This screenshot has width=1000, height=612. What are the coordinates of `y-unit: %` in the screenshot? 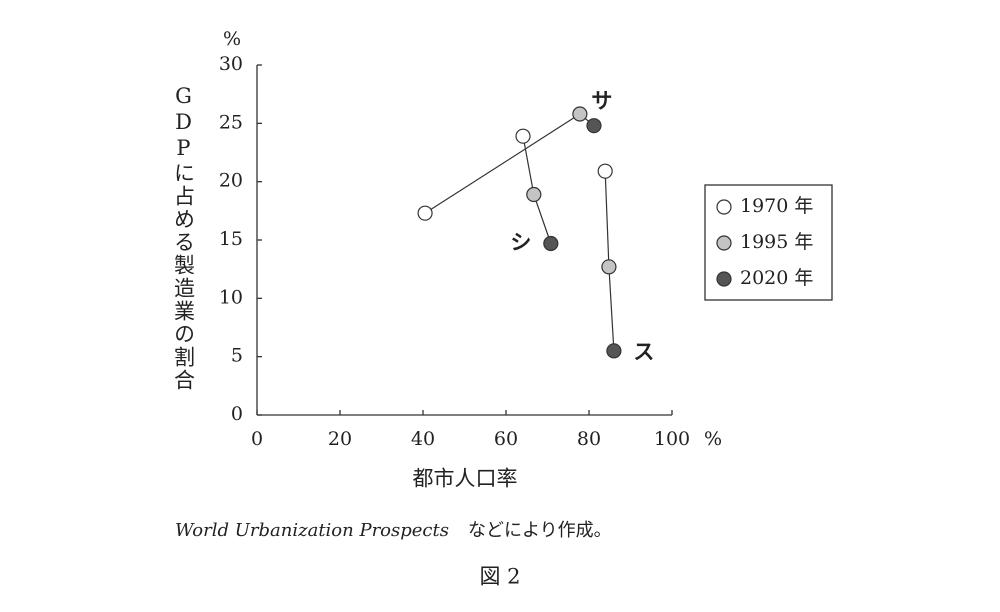 It's located at (232, 39).